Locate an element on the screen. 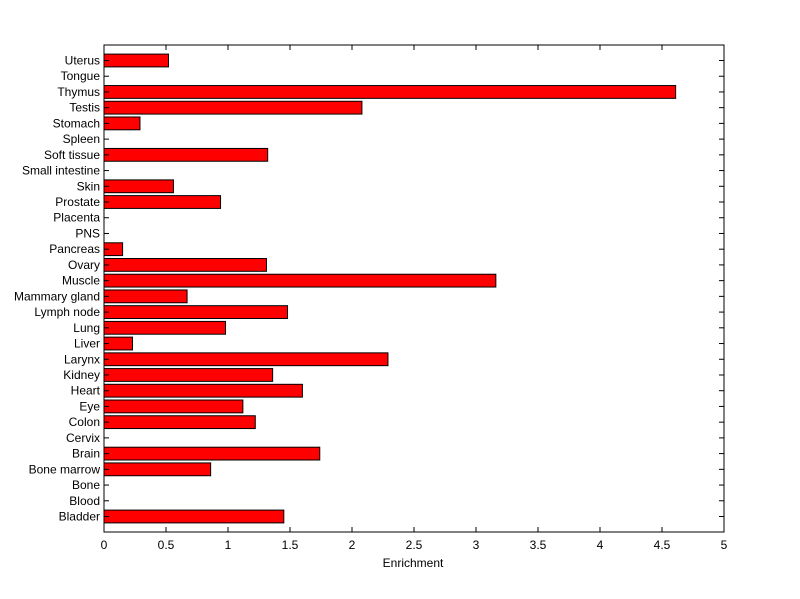 The height and width of the screenshot is (599, 800). y-tick-label: Bladder is located at coordinates (79, 517).